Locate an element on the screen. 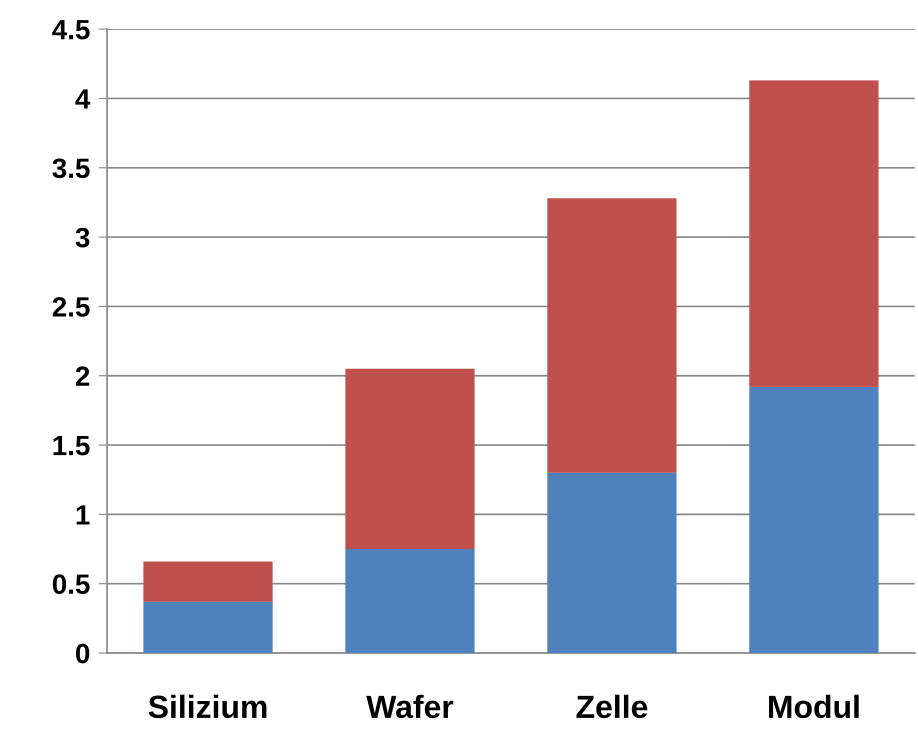  y-tick-label: 1 is located at coordinates (83, 514).